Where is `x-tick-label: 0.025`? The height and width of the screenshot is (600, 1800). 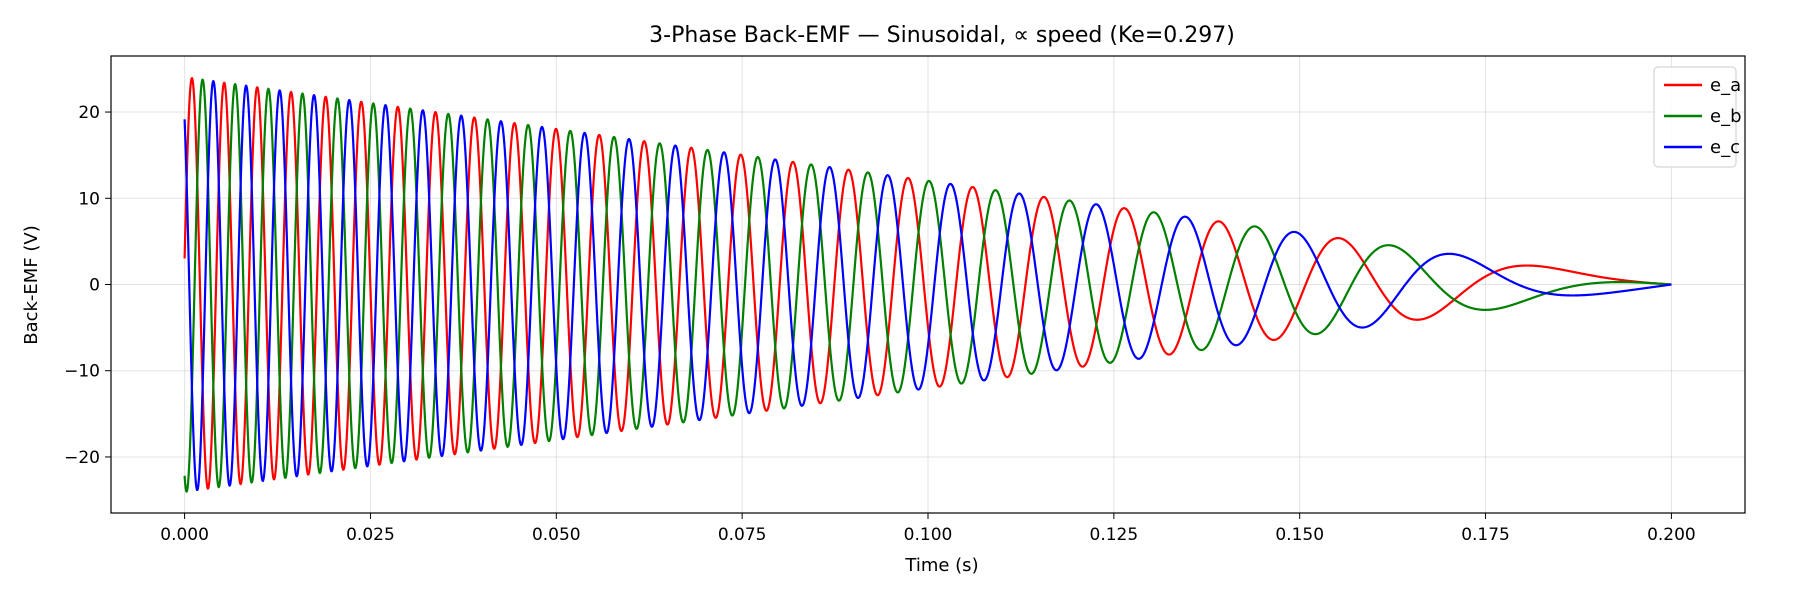 x-tick-label: 0.025 is located at coordinates (370, 535).